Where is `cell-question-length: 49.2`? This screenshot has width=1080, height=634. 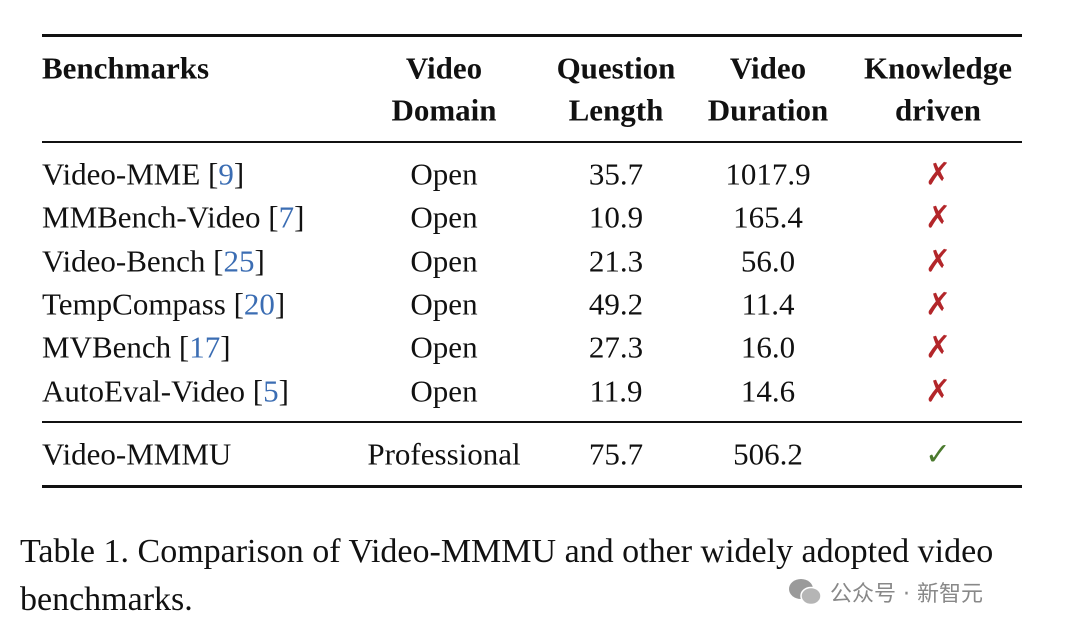 cell-question-length: 49.2 is located at coordinates (616, 304).